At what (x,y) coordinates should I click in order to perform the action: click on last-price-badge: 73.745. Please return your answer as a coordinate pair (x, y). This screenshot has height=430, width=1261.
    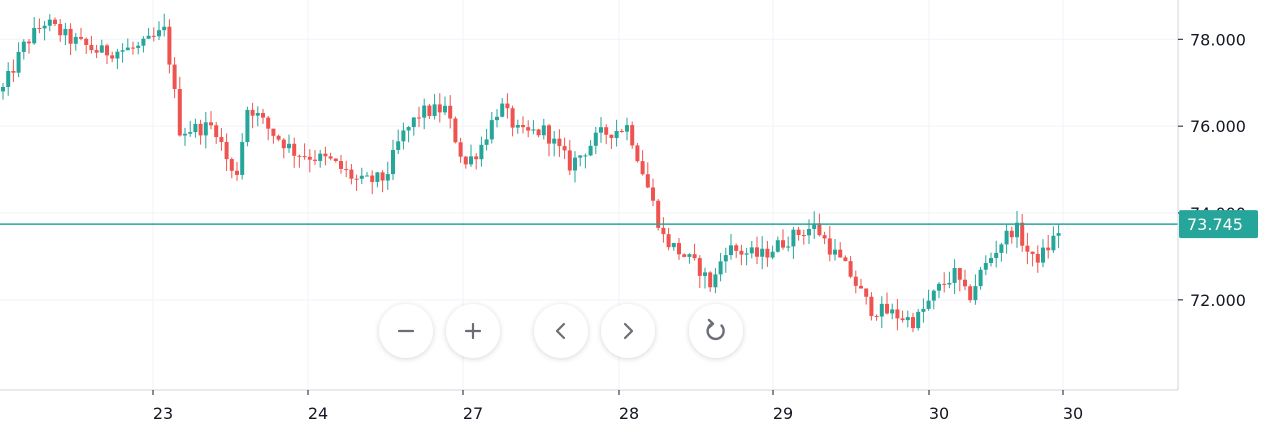
    Looking at the image, I should click on (1218, 224).